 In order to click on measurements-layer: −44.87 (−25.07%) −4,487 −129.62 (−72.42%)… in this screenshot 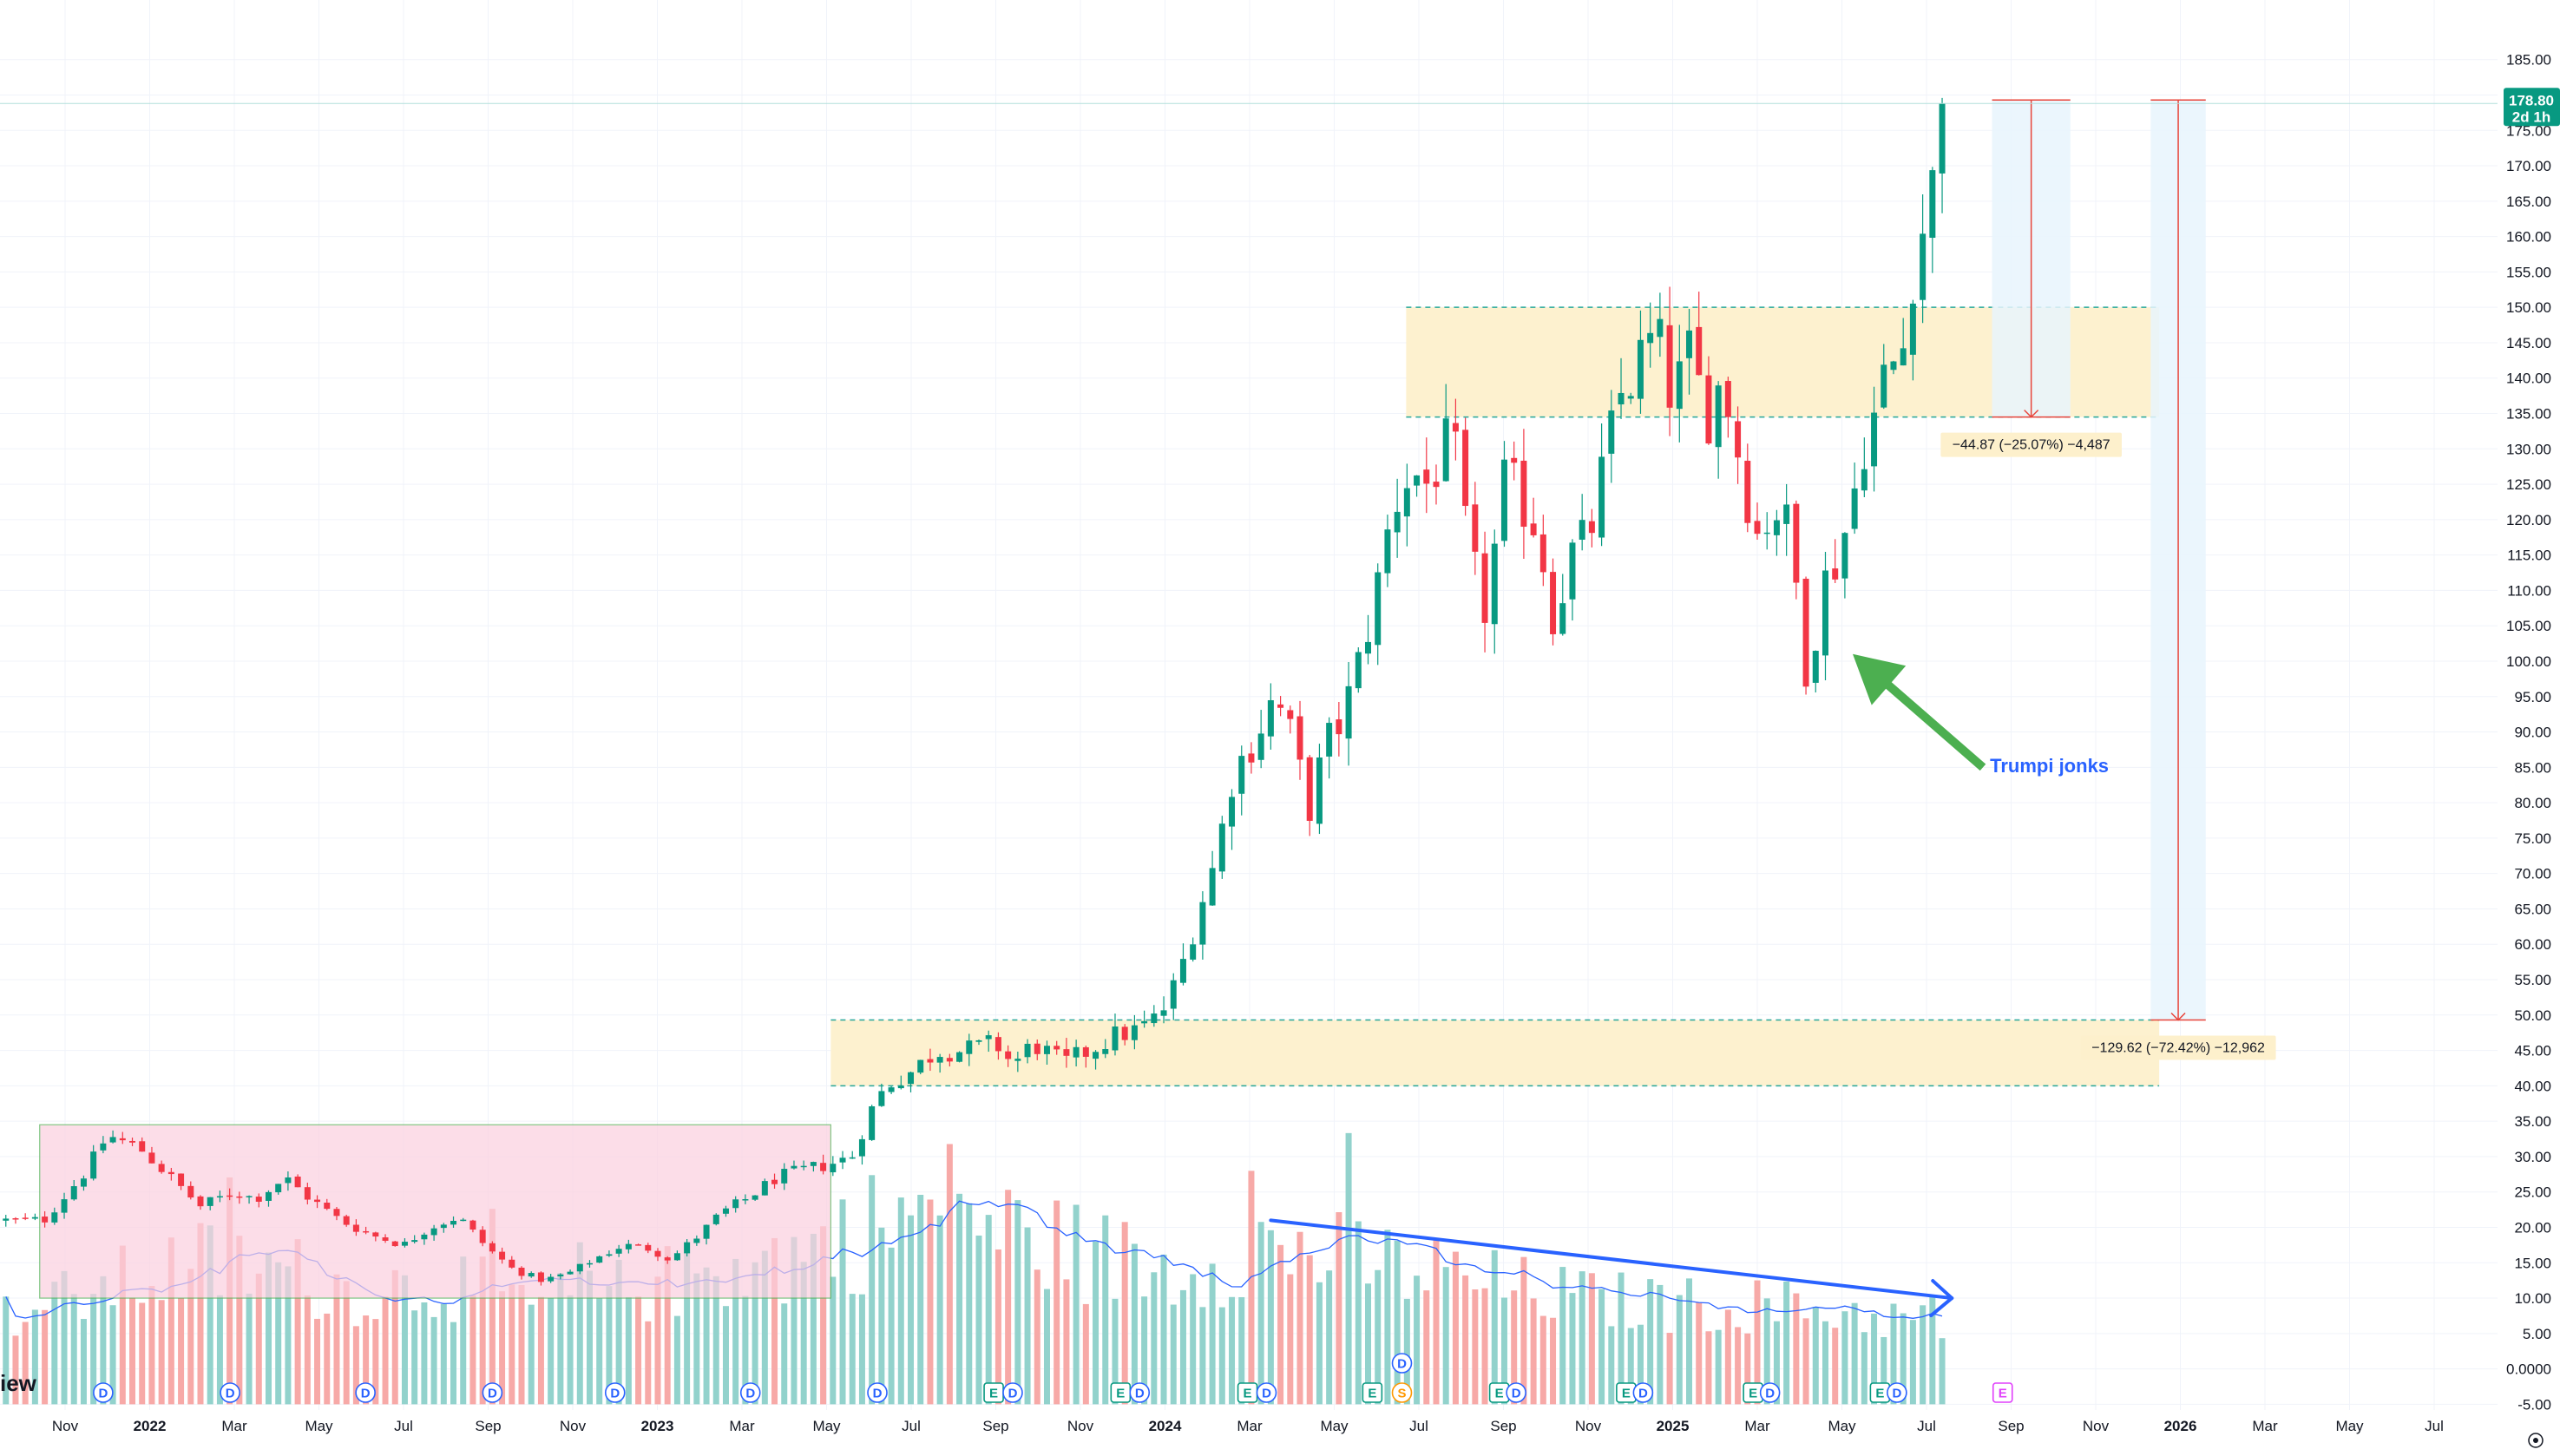, I will do `click(2108, 579)`.